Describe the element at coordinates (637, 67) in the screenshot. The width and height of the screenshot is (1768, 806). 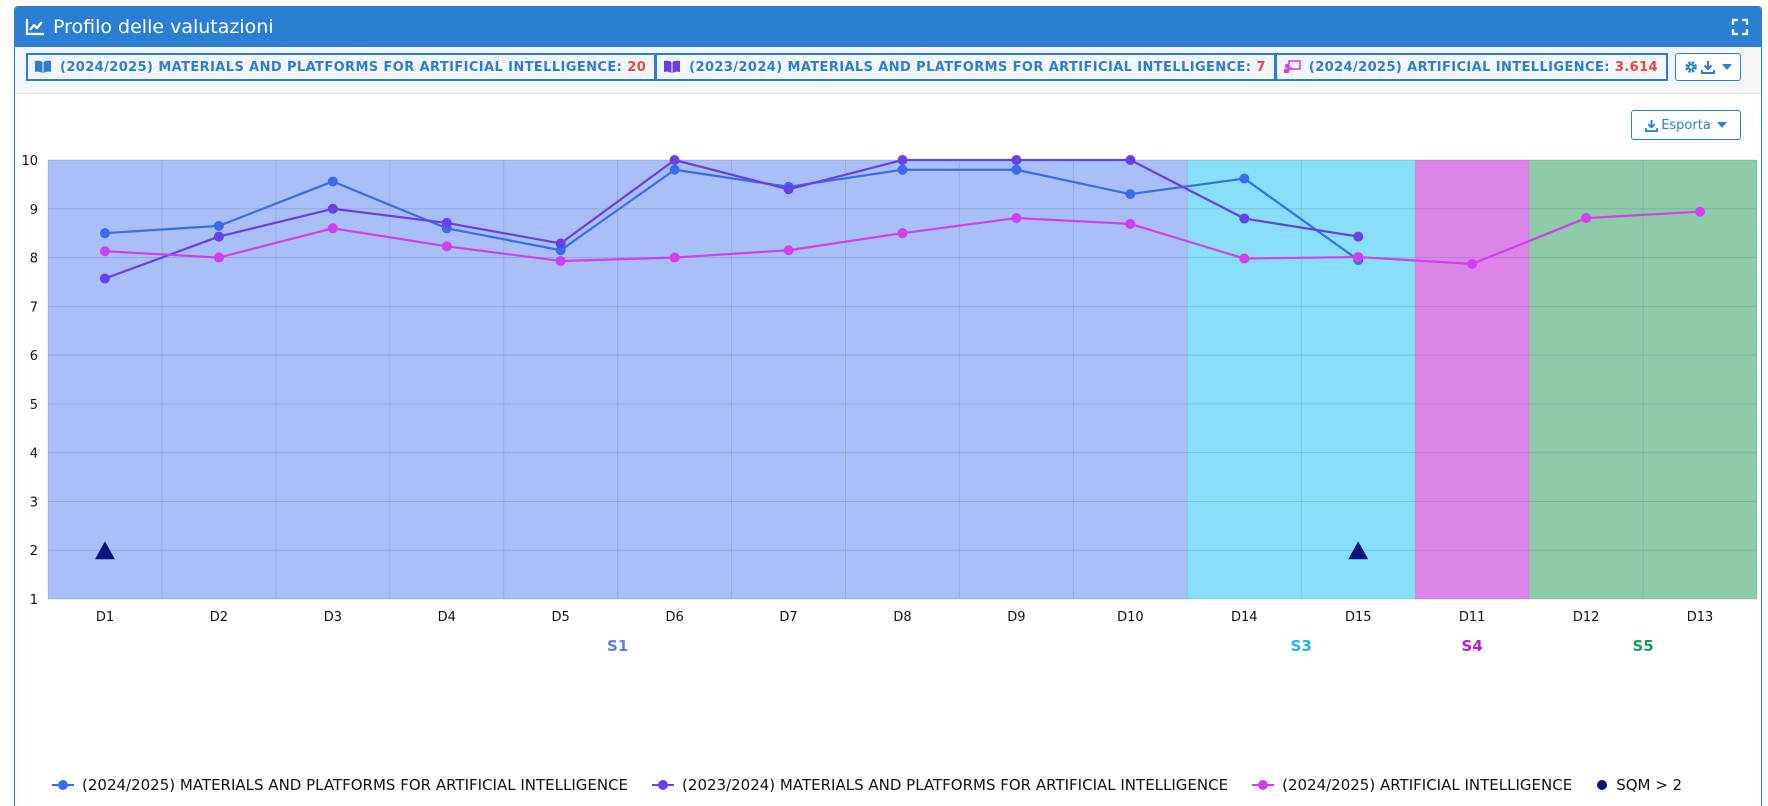
I see `chip-value: 20` at that location.